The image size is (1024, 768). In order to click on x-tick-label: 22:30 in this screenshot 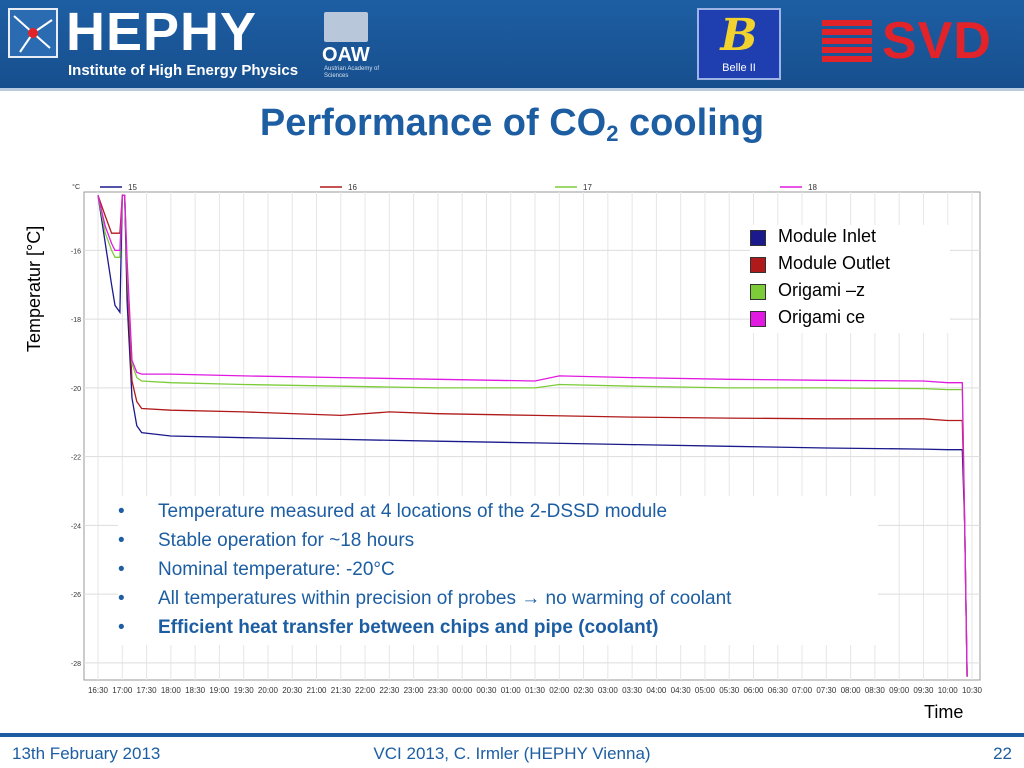, I will do `click(389, 690)`.